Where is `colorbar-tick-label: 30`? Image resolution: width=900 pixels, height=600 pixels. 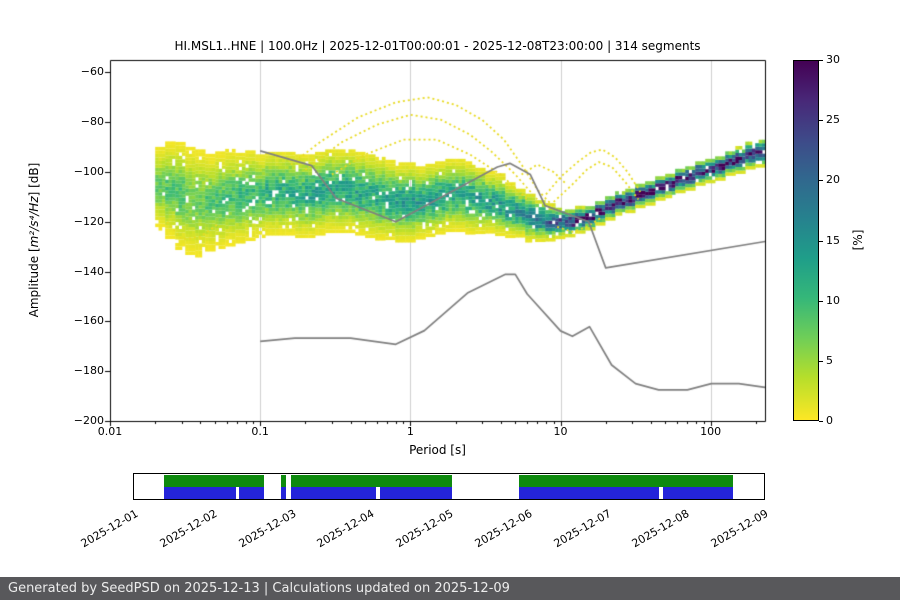
colorbar-tick-label: 30 is located at coordinates (833, 59).